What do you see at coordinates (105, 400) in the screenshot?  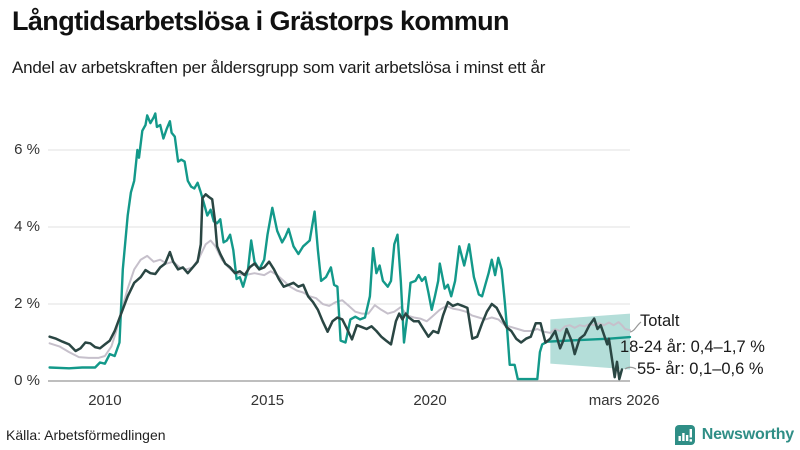 I see `x-tick-2010: 2010` at bounding box center [105, 400].